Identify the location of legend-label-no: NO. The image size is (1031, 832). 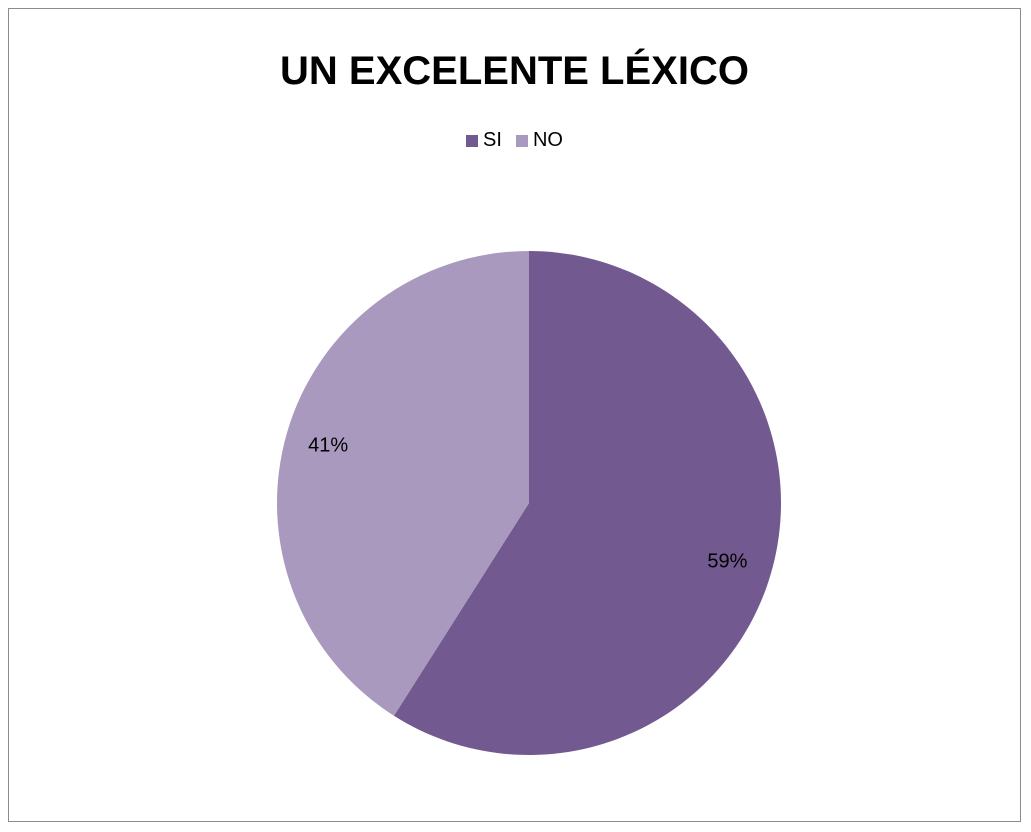
(547, 140).